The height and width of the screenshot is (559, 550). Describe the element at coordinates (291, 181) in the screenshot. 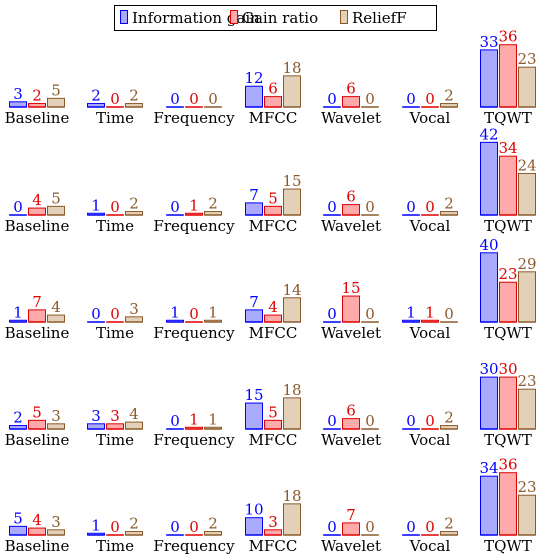

I see `data-label: 15` at that location.